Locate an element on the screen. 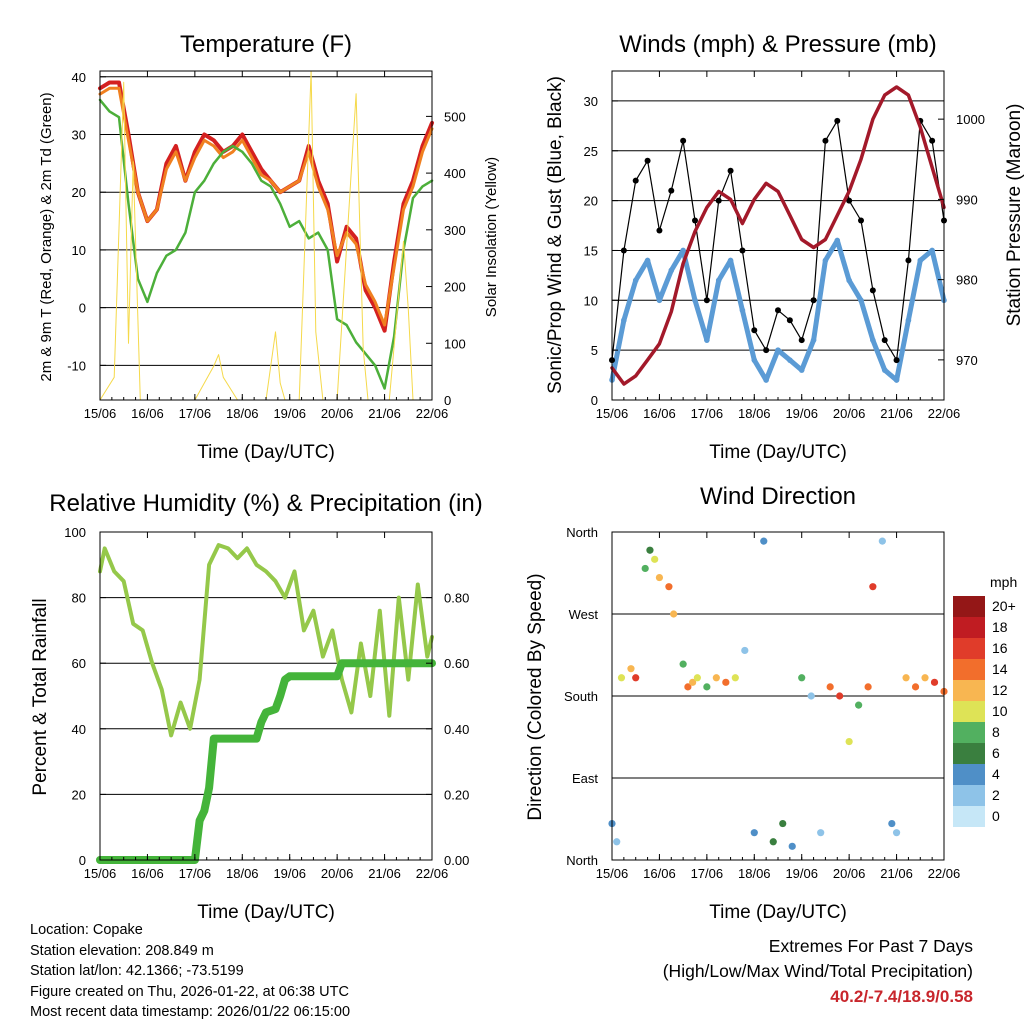  2m-td-line is located at coordinates (266, 244).